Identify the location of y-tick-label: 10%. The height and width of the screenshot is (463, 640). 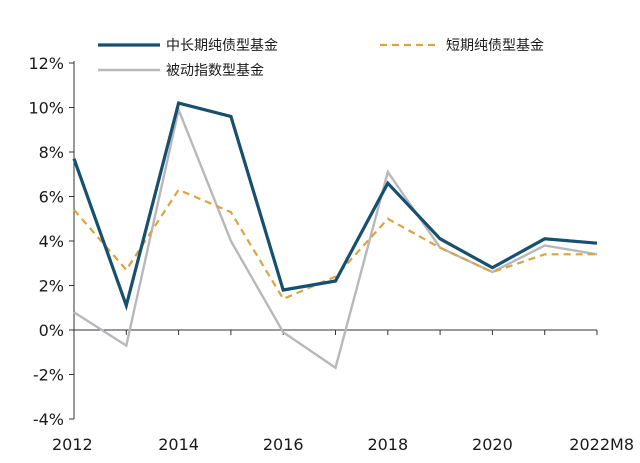
(46, 108).